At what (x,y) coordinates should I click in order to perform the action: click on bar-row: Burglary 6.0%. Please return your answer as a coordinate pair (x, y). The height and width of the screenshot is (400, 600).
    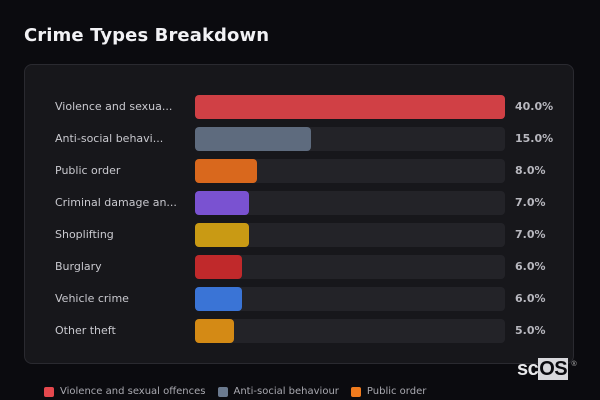
    Looking at the image, I should click on (300, 267).